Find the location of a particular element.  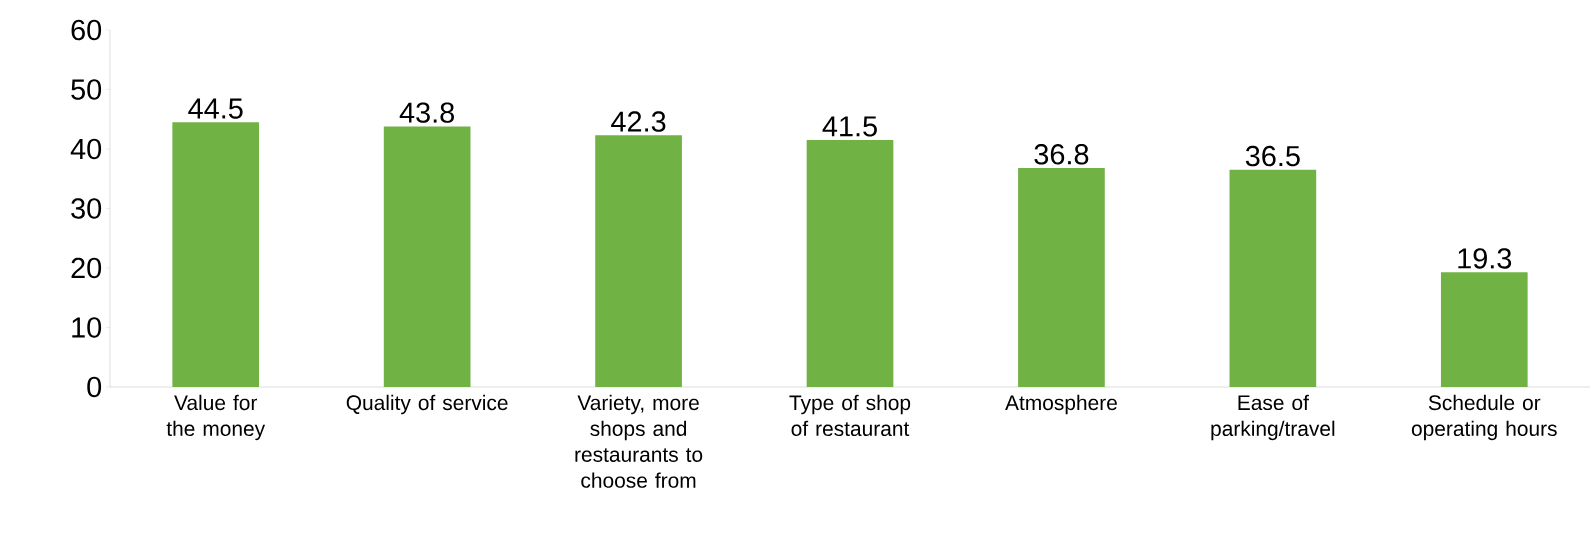

x-tick-label: Quality of service is located at coordinates (427, 404).